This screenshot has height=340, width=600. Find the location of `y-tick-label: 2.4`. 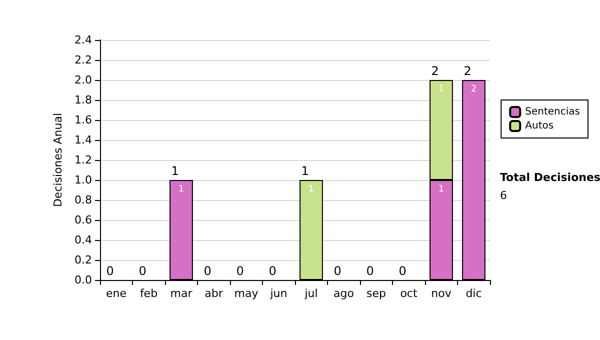

y-tick-label: 2.4 is located at coordinates (83, 40).